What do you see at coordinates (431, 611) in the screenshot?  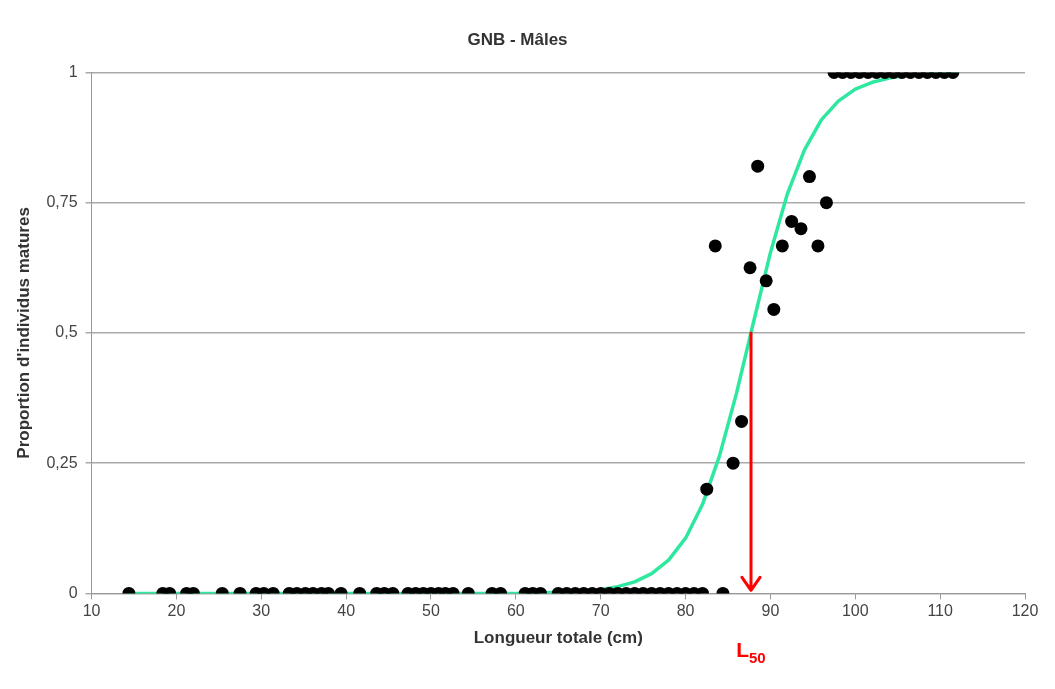 I see `x-tick-label: 50` at bounding box center [431, 611].